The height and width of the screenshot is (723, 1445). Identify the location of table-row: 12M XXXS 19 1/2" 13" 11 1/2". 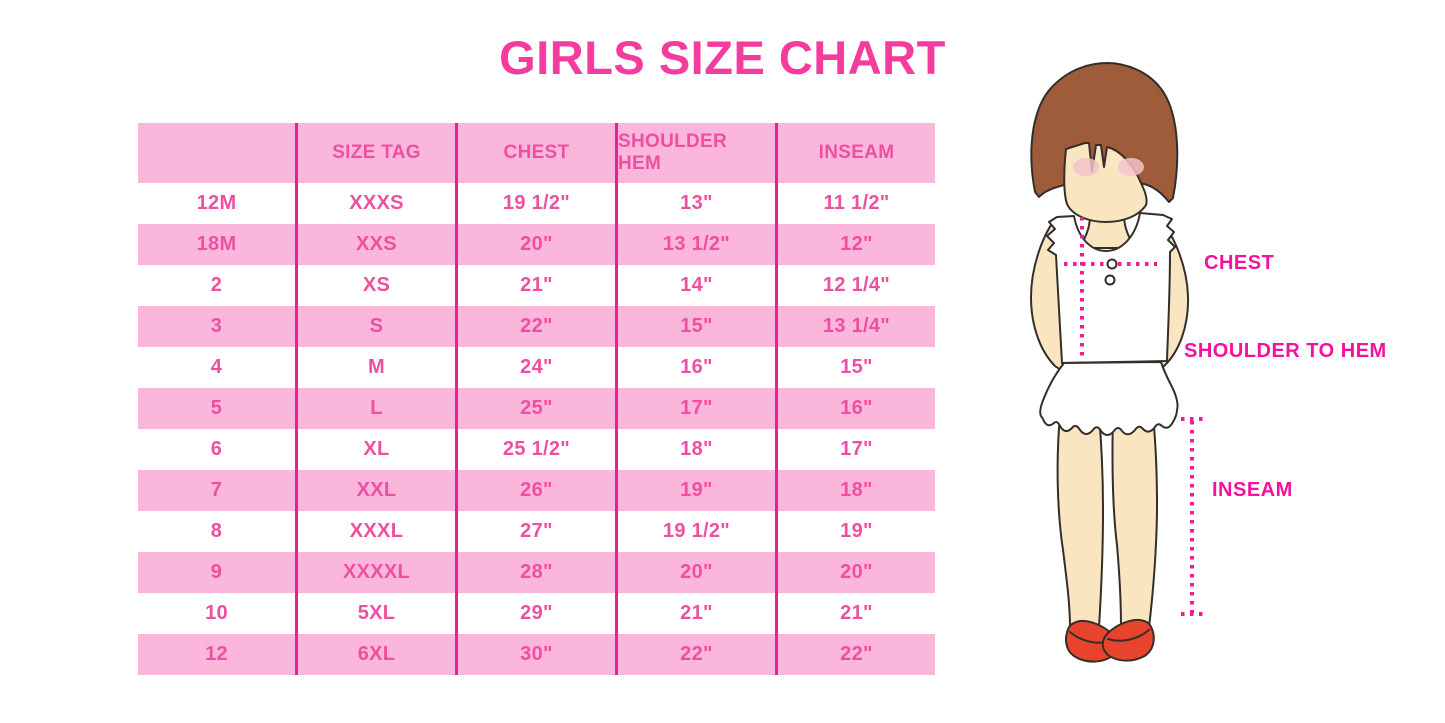
(536, 203).